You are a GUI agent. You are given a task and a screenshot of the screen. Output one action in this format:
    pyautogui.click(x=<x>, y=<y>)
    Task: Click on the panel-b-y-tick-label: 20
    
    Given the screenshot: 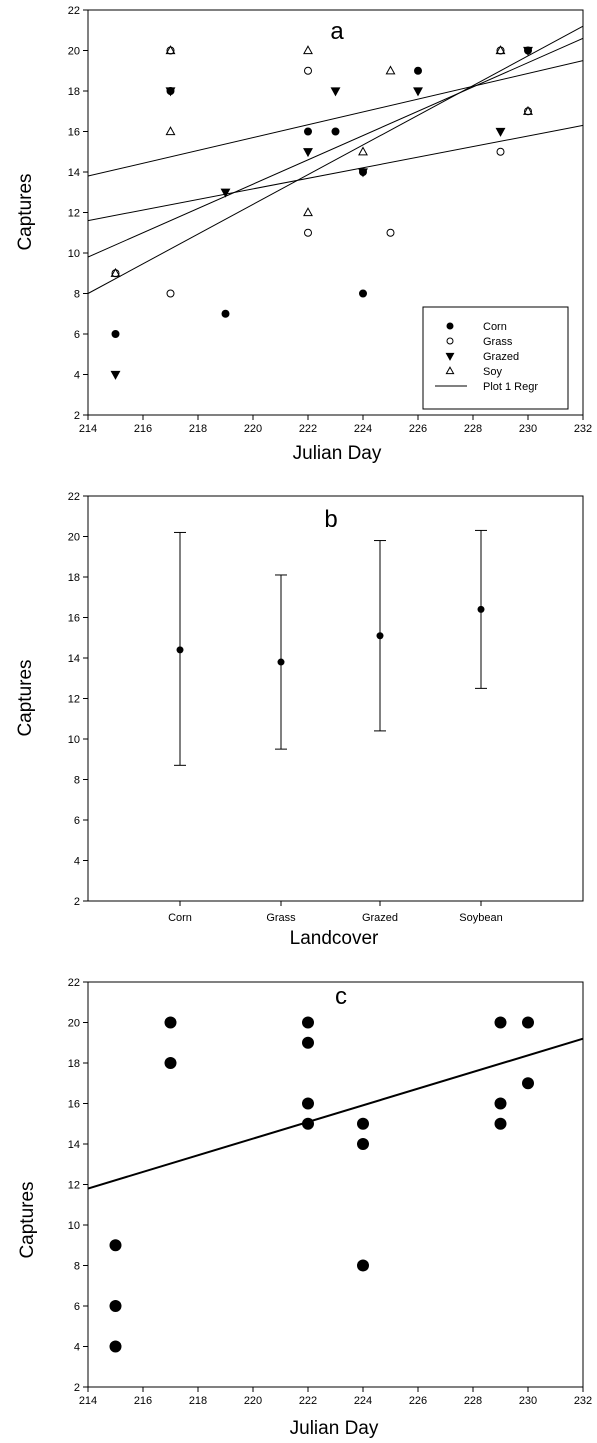 What is the action you would take?
    pyautogui.click(x=74, y=538)
    